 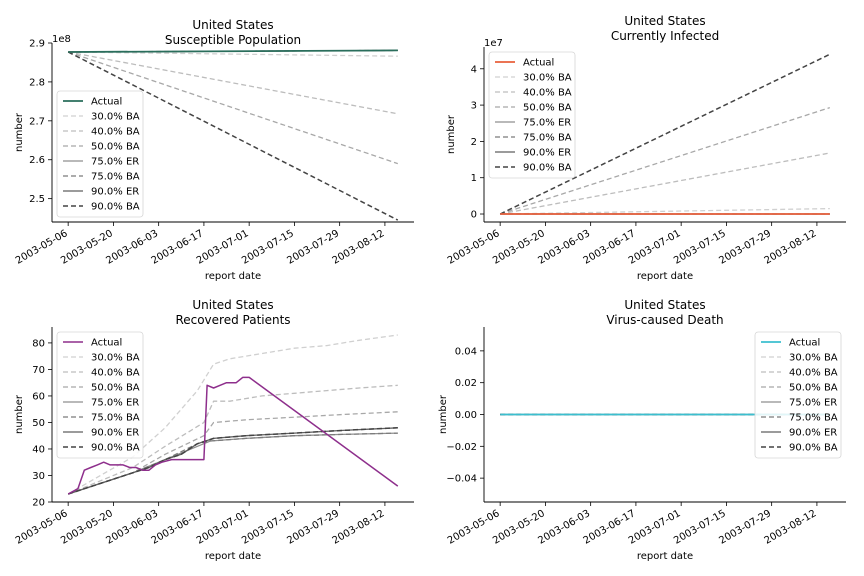 What do you see at coordinates (38, 370) in the screenshot?
I see `y-tick-label: 70` at bounding box center [38, 370].